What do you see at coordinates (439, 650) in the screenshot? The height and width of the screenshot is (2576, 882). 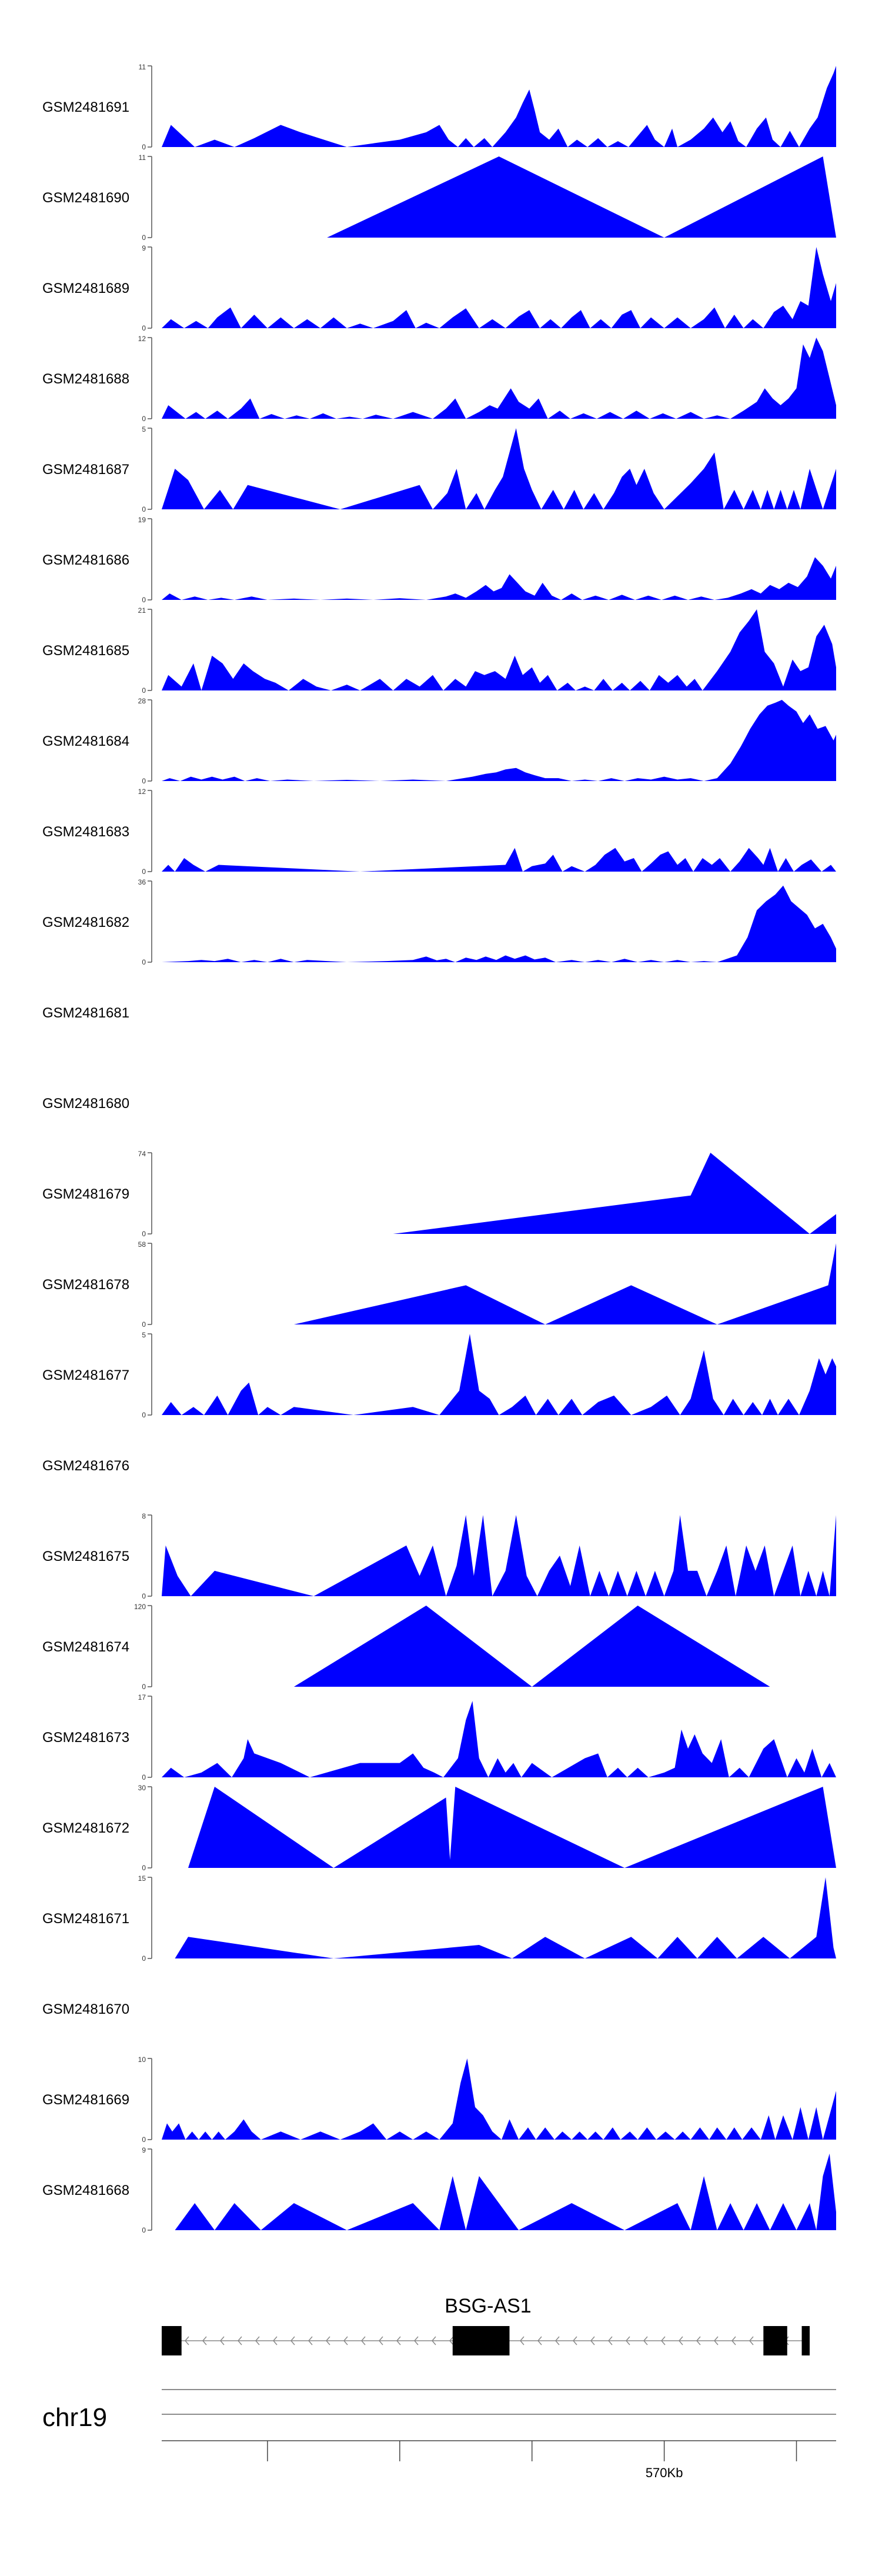 I see `track: GSM2481685 21 0` at bounding box center [439, 650].